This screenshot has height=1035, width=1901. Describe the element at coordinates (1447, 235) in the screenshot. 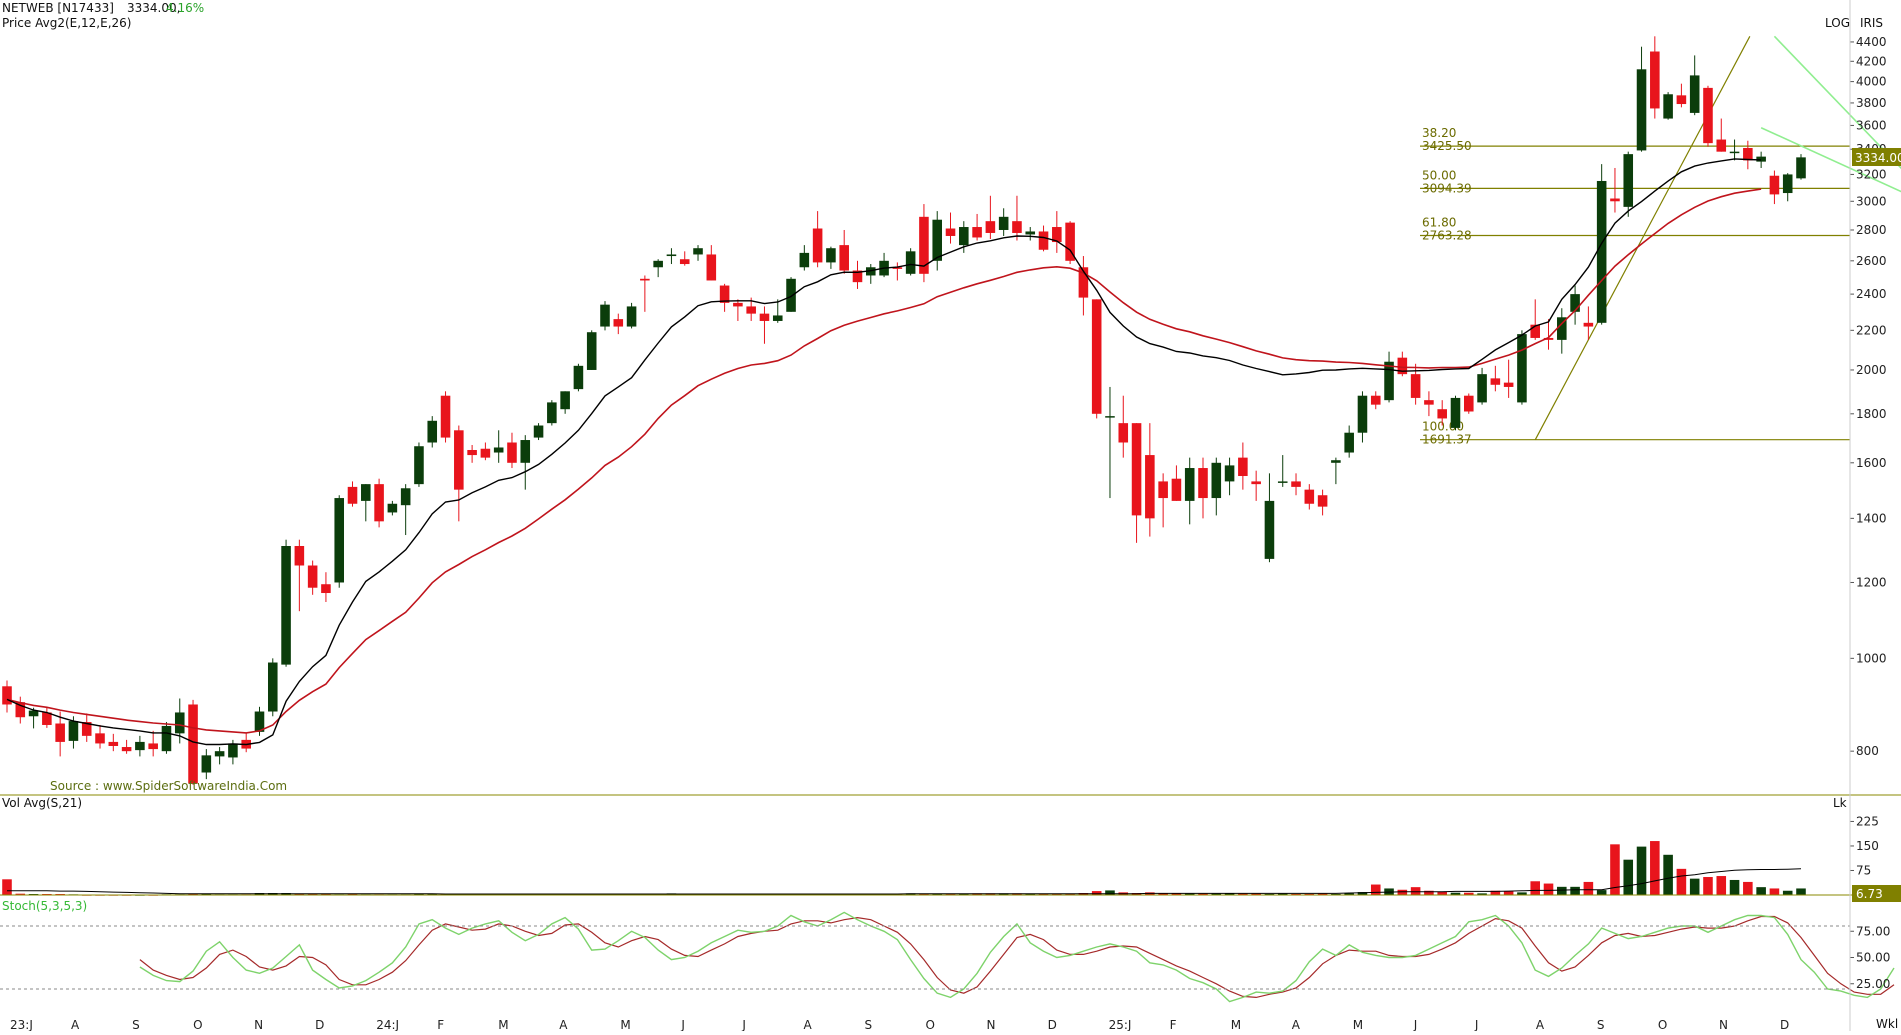

I see `fib-level-value: 2763.28` at that location.